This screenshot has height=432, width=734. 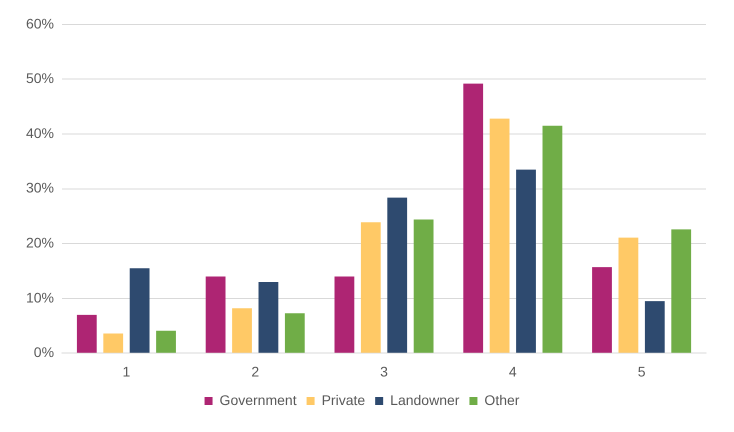 I want to click on legend-label: Government, so click(x=258, y=400).